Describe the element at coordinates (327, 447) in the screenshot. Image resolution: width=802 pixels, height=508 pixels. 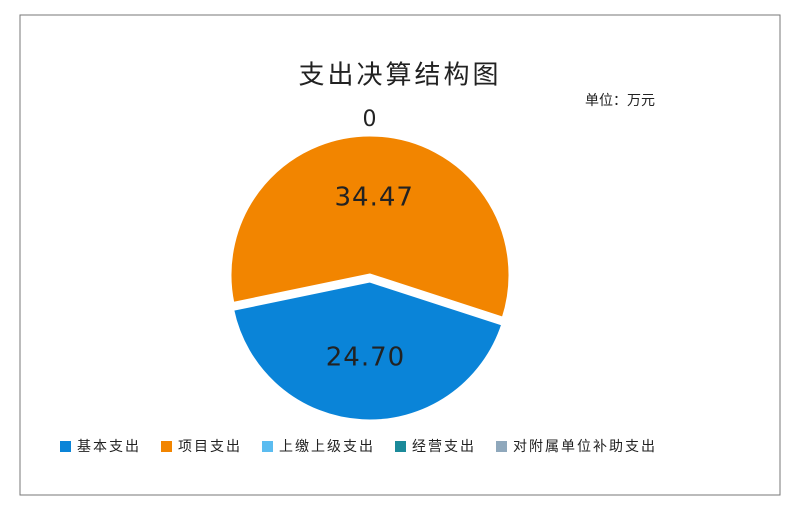
I see `legend-label: 上缴上级支出` at that location.